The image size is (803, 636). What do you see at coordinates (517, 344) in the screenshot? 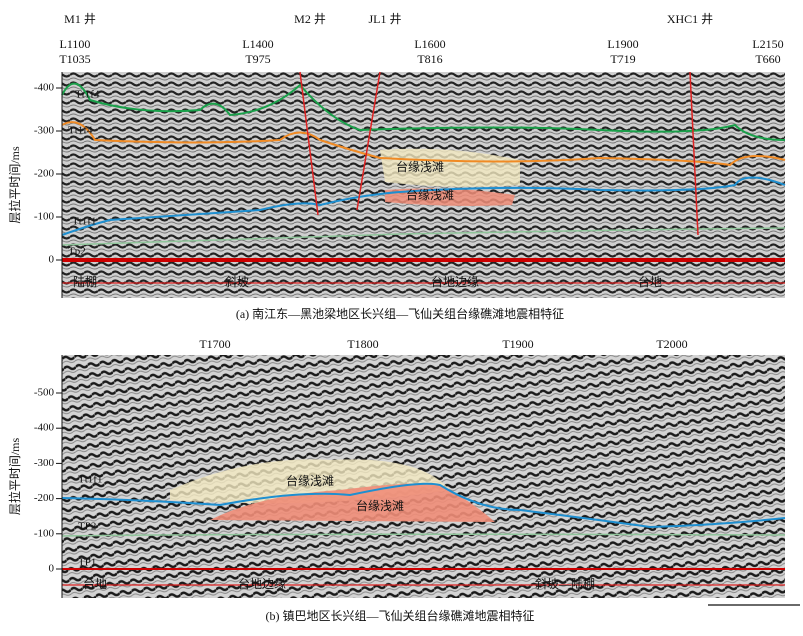
I see `trace-label: T1900` at bounding box center [517, 344].